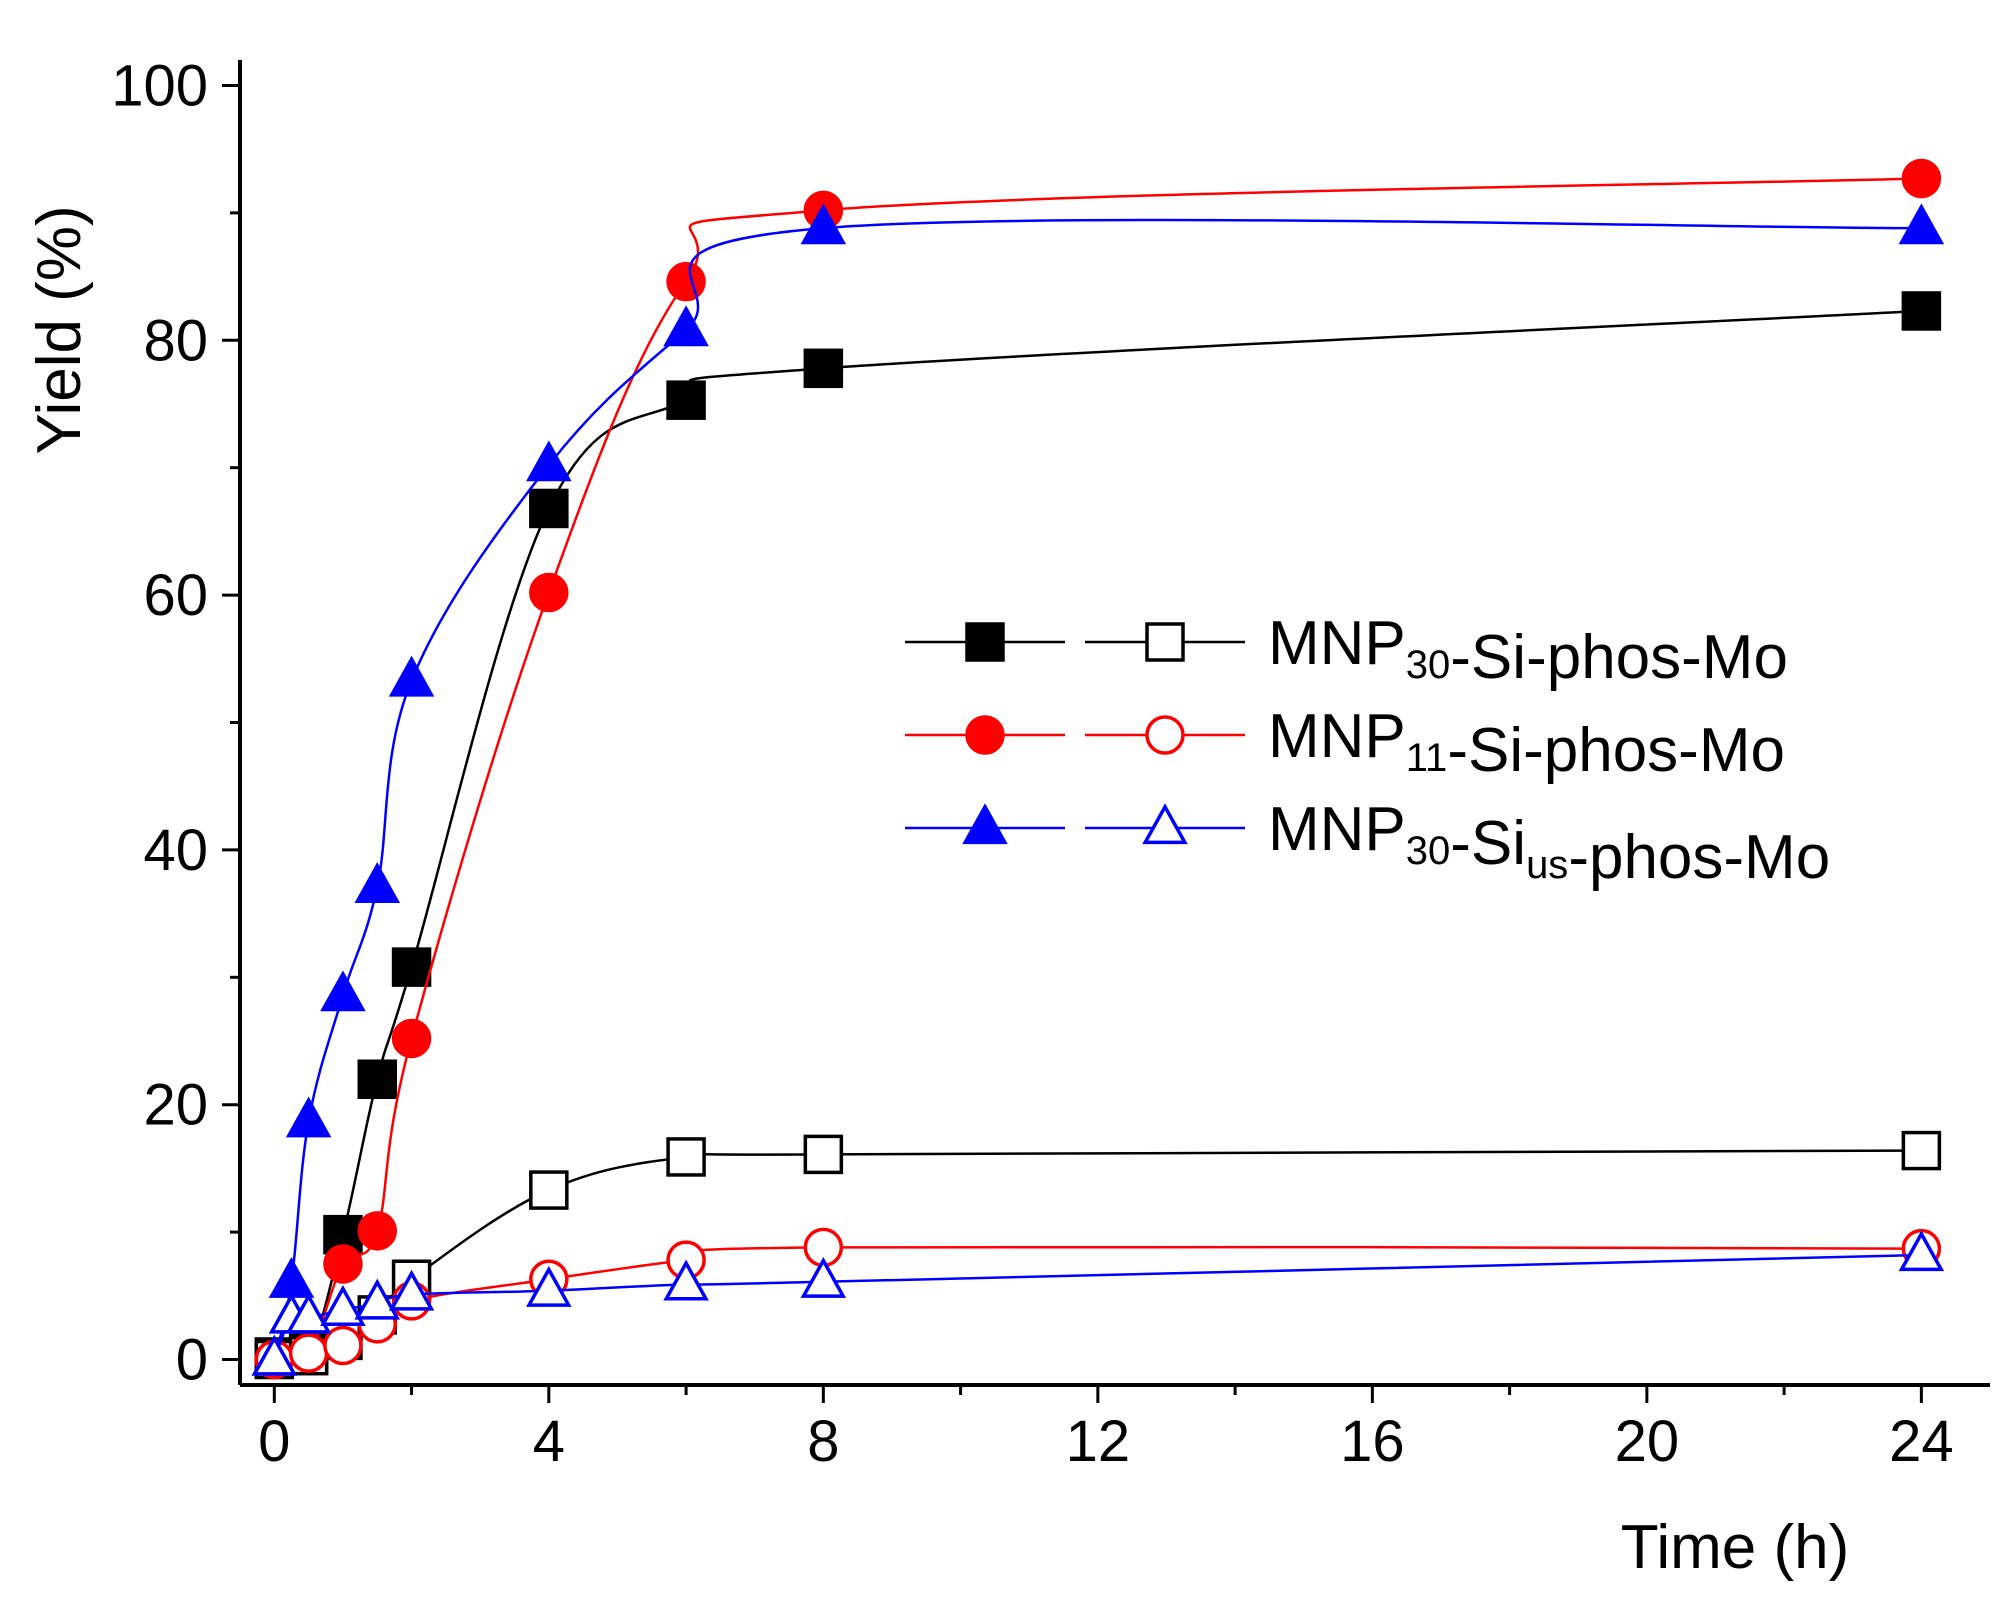 This screenshot has height=1605, width=2012. Describe the element at coordinates (549, 1441) in the screenshot. I see `x-tick-label: 4` at that location.